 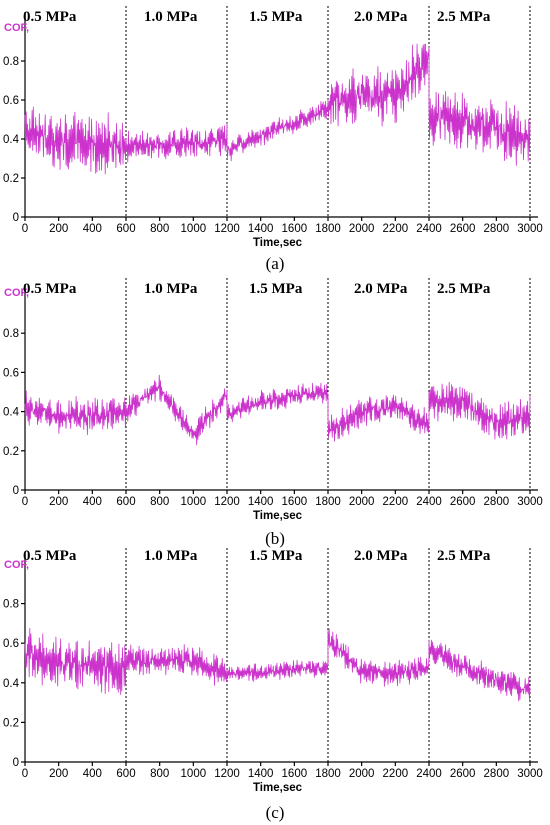 What do you see at coordinates (275, 812) in the screenshot?
I see `caption-c: (c)` at bounding box center [275, 812].